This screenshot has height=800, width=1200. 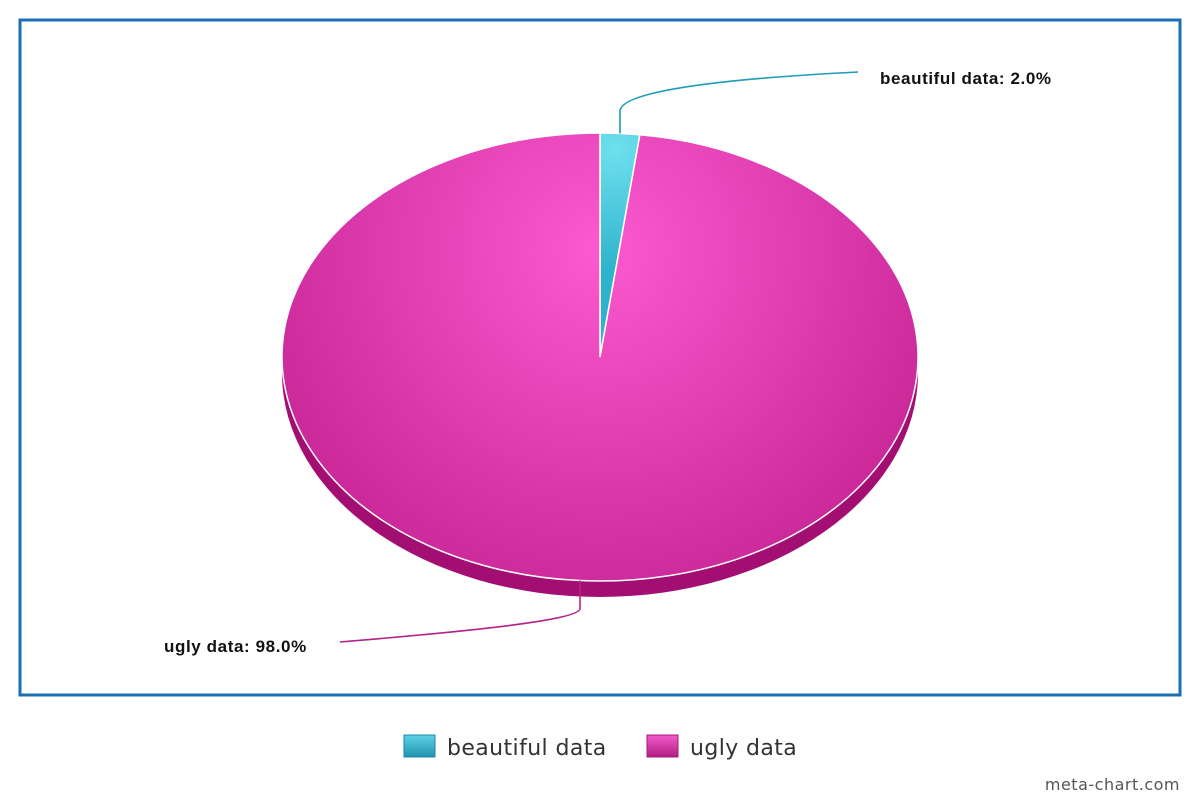 I want to click on leader-line-beautiful-data, so click(x=739, y=102).